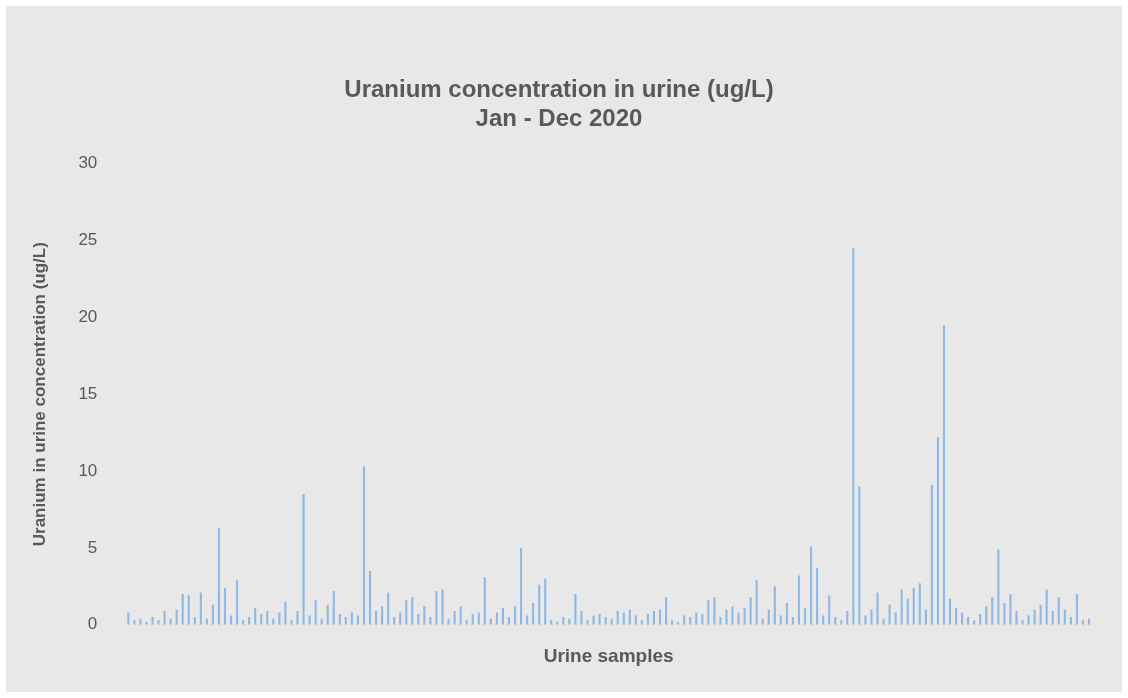 The height and width of the screenshot is (698, 1128). What do you see at coordinates (88, 317) in the screenshot?
I see `y-tick-label: 20` at bounding box center [88, 317].